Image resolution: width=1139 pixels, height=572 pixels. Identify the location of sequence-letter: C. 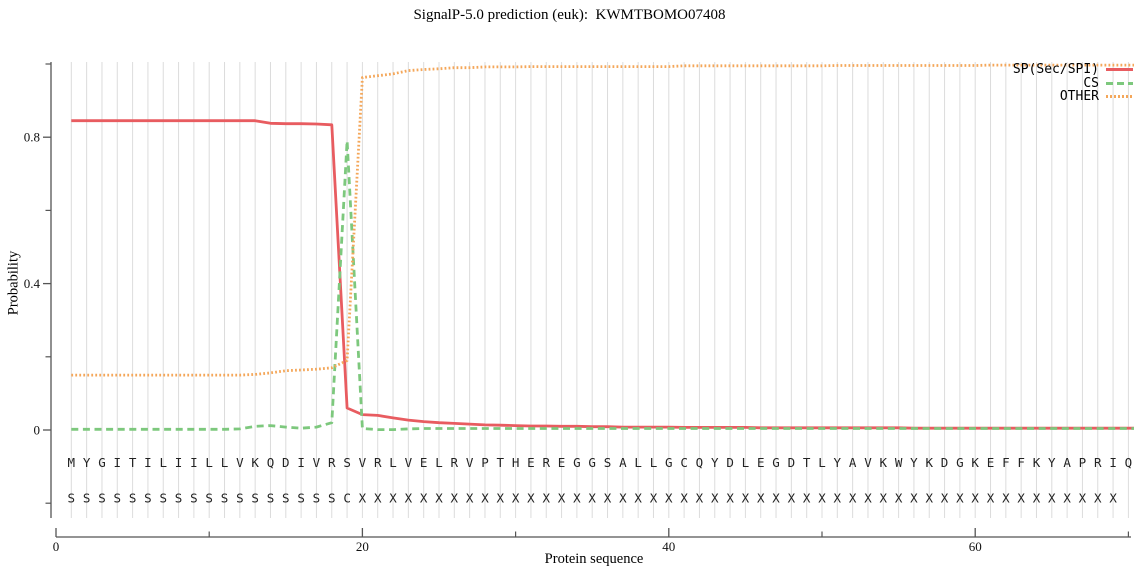
(684, 462).